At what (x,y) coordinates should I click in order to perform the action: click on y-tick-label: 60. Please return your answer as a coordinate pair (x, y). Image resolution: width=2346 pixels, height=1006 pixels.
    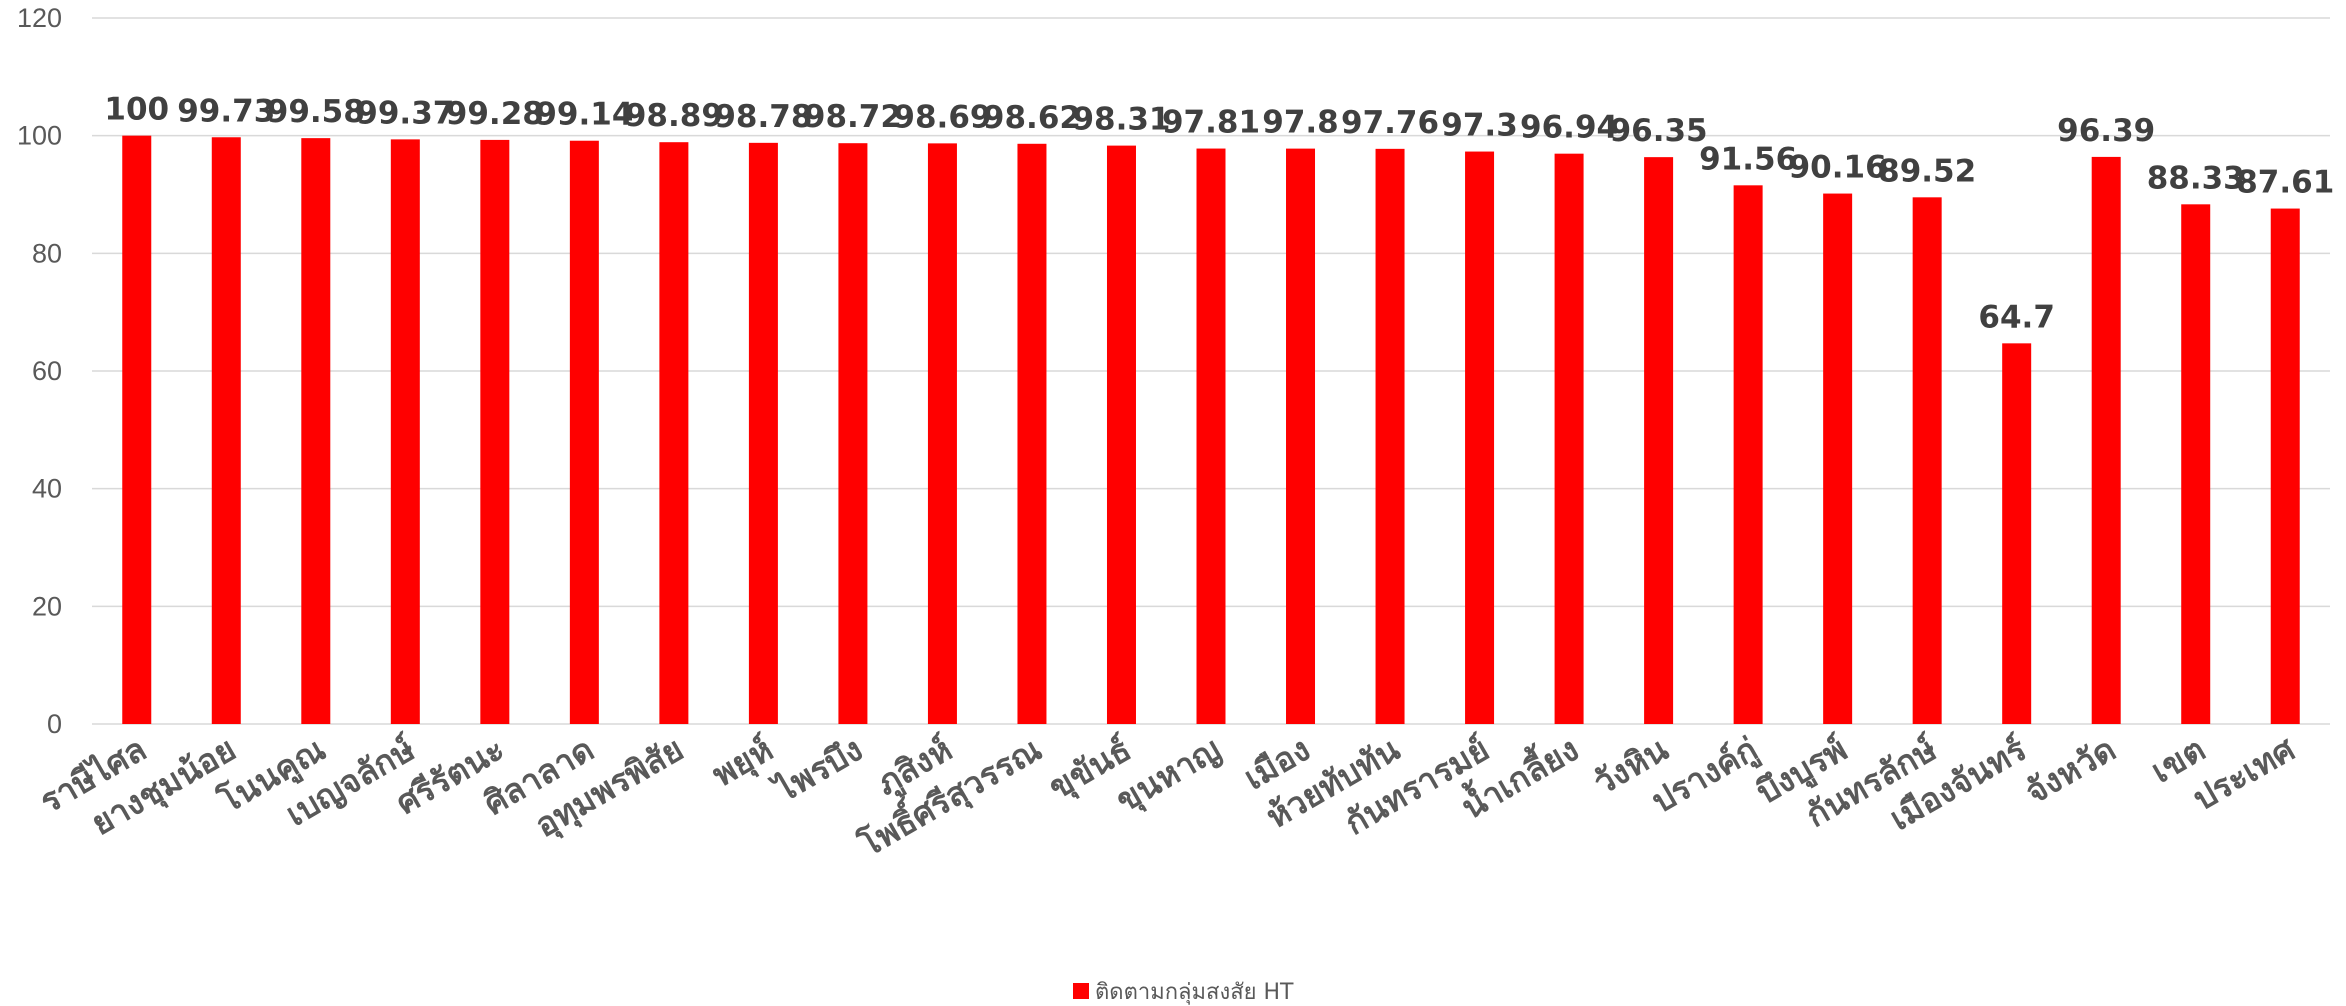
    Looking at the image, I should click on (47, 371).